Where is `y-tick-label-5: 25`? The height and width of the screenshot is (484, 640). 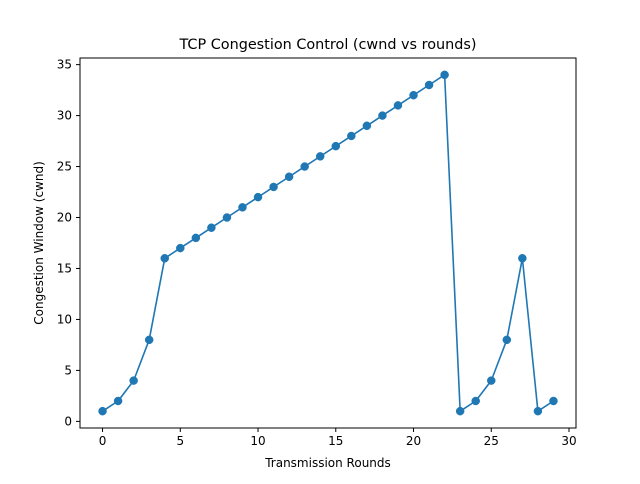
y-tick-label-5: 25 is located at coordinates (64, 167).